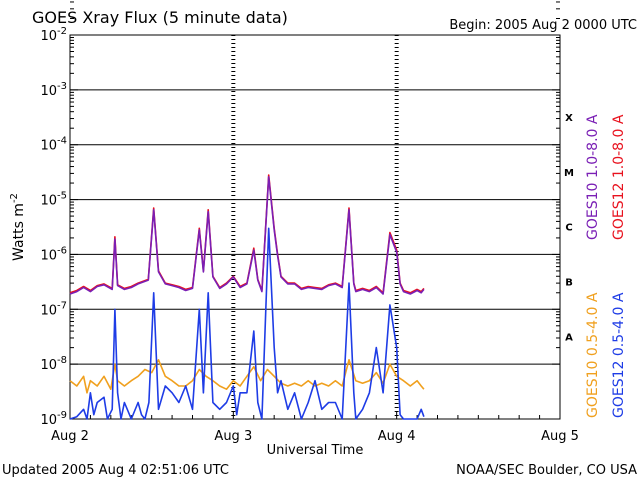  Describe the element at coordinates (115, 470) in the screenshot. I see `footer-updated: Updated 2005 Aug 4 02:51:06 UTC` at that location.